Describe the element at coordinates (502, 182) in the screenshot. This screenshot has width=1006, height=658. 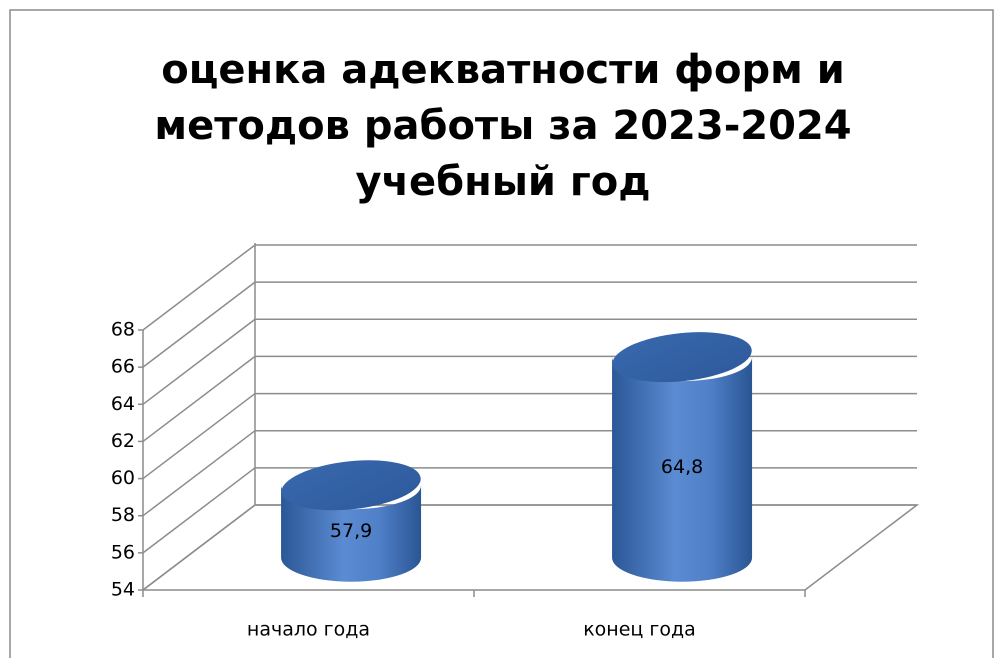
I see `chart-title: учебный год` at that location.